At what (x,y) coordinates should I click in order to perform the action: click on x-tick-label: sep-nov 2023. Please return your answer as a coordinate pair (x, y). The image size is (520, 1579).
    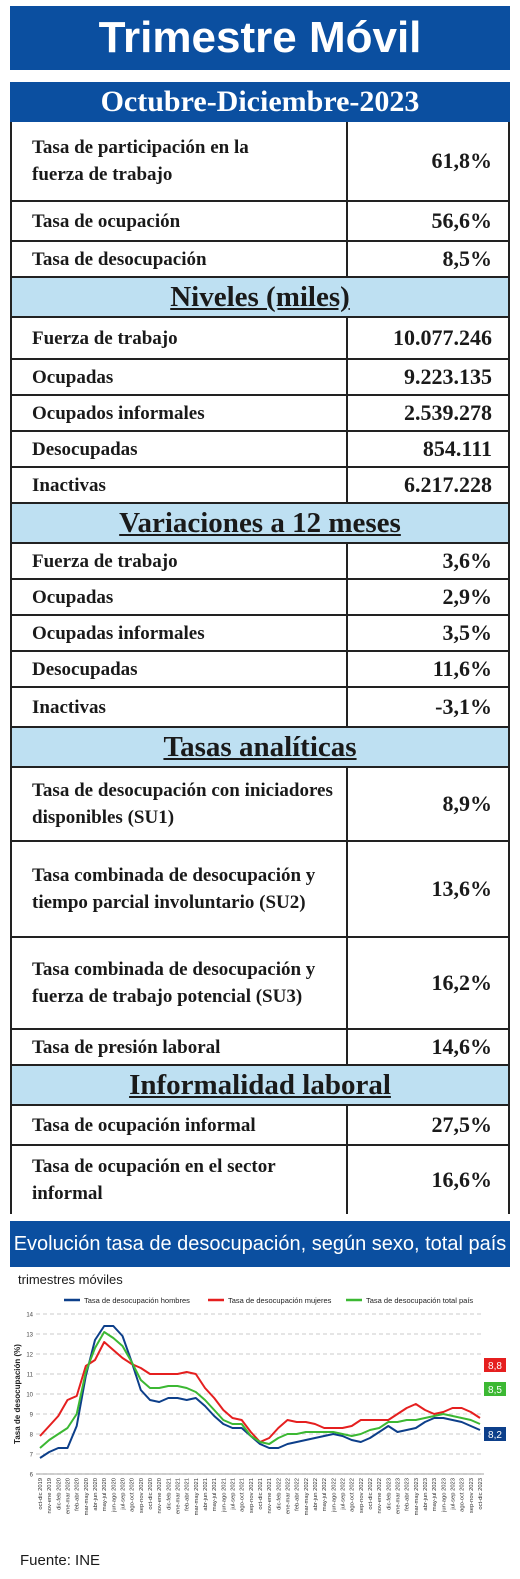
    Looking at the image, I should click on (472, 1495).